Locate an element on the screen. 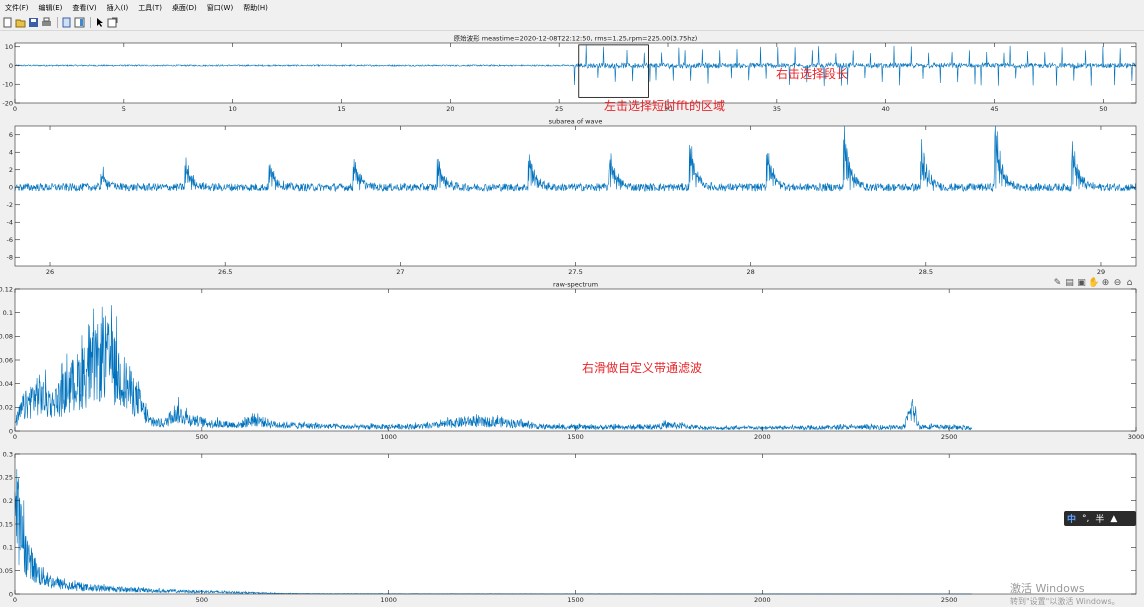 Image resolution: width=1144 pixels, height=607 pixels. y-tick-label: -4 is located at coordinates (10, 223).